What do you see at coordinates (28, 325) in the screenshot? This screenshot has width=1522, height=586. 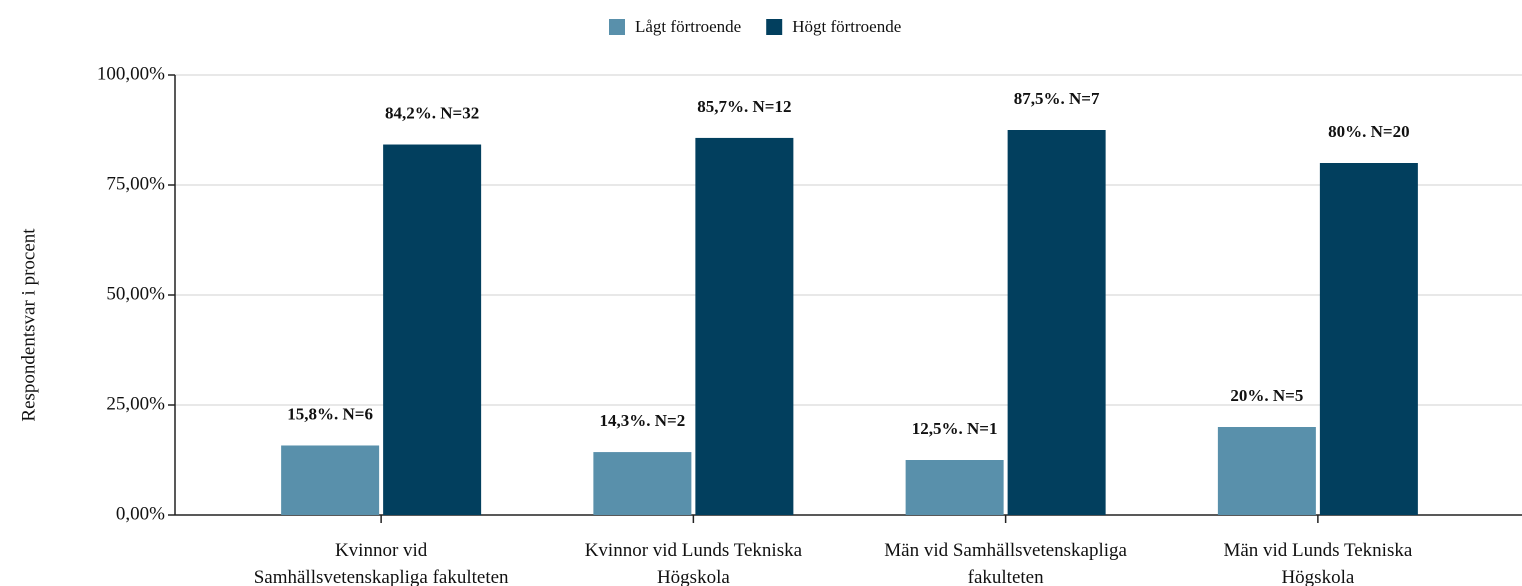 I see `y-axis-label: Respondentsvar i procent` at bounding box center [28, 325].